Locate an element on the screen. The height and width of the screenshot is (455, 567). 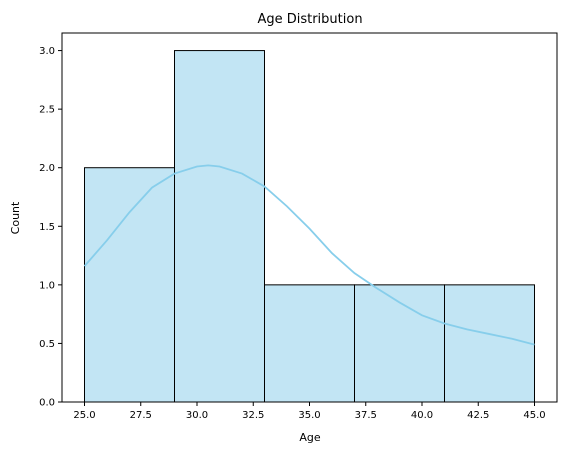
x-tick-label-5: 37.5 is located at coordinates (366, 415).